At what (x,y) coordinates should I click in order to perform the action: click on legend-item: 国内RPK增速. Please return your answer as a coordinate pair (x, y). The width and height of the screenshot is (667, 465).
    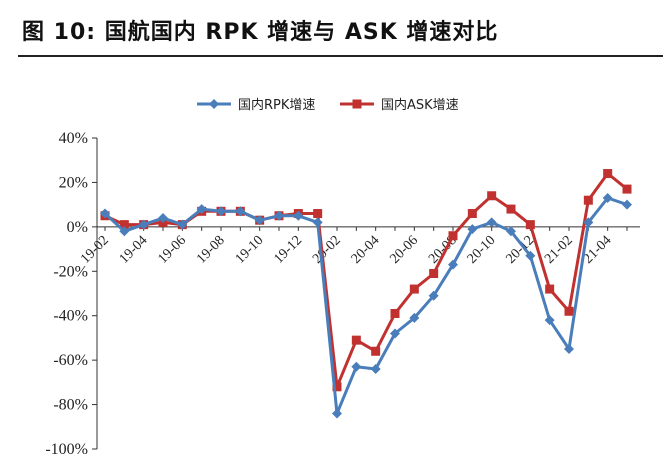
    Looking at the image, I should click on (256, 105).